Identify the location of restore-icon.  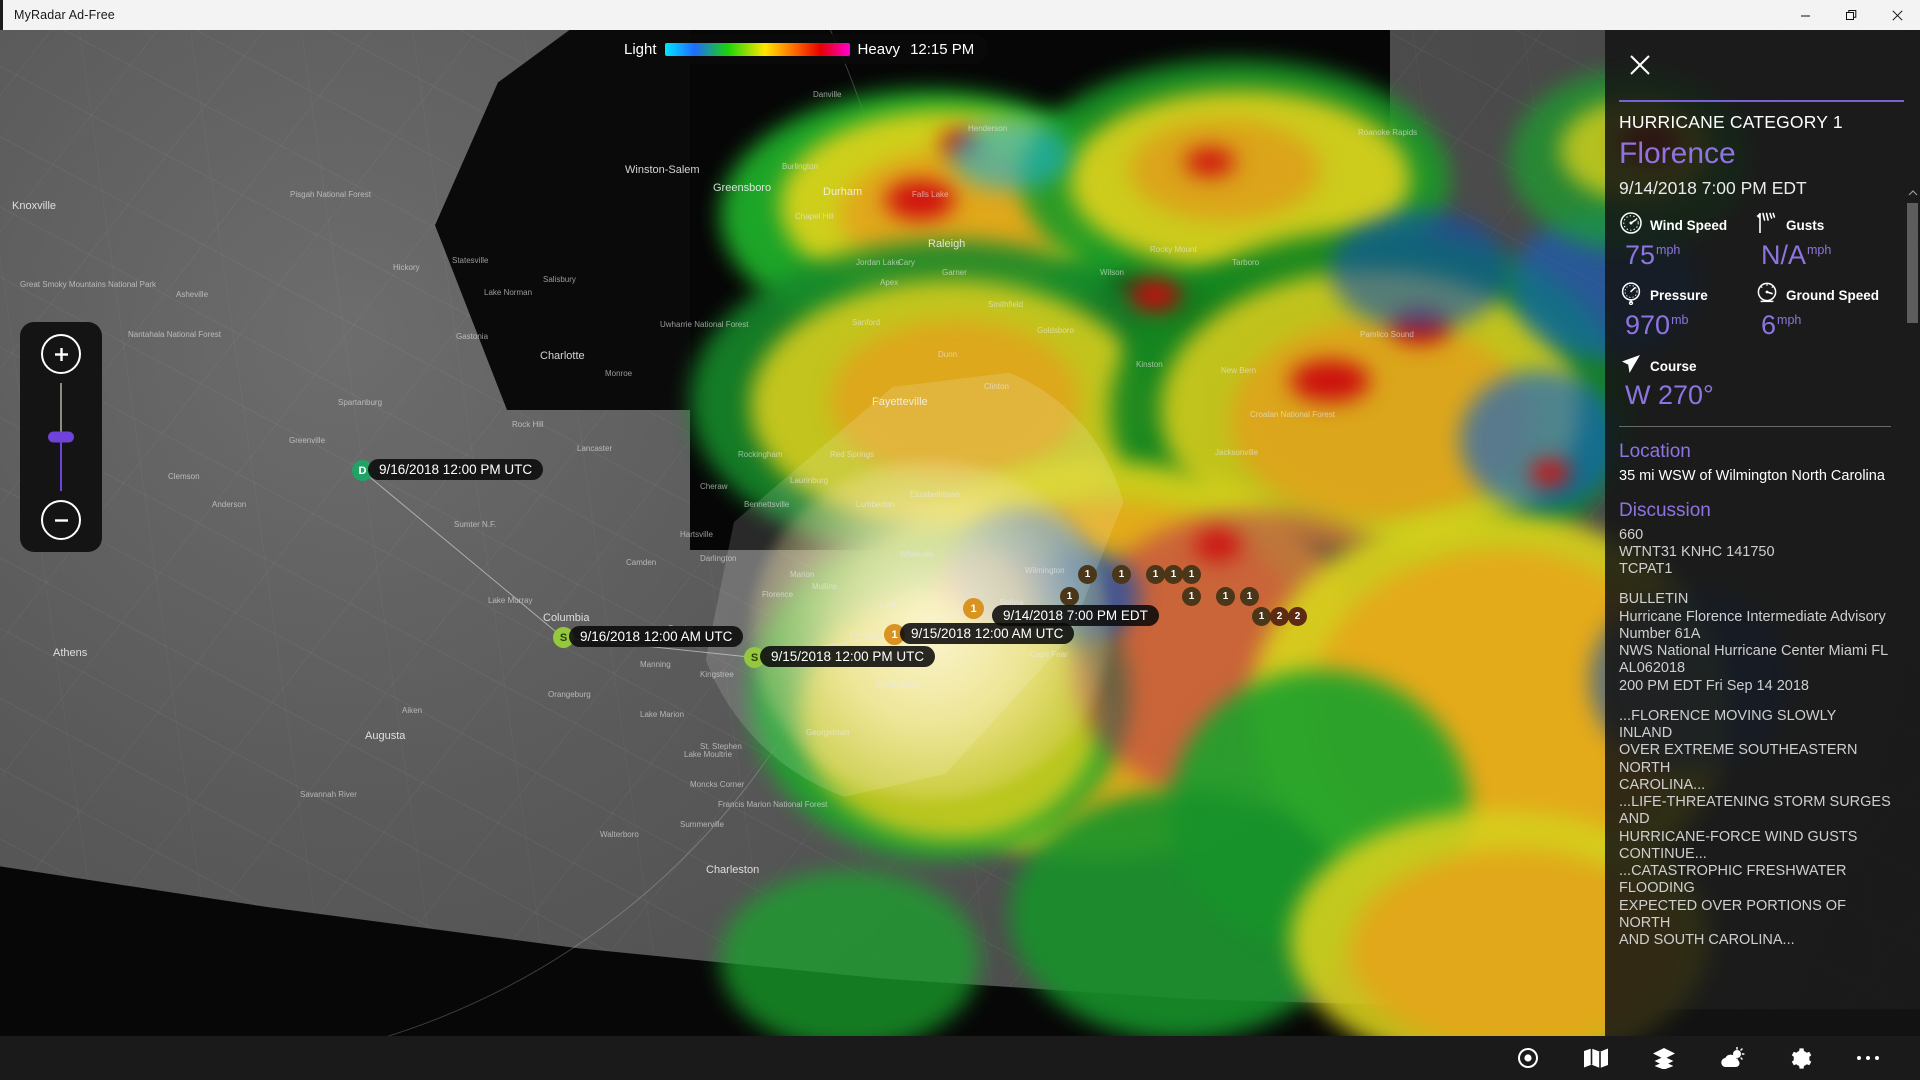
(1850, 14).